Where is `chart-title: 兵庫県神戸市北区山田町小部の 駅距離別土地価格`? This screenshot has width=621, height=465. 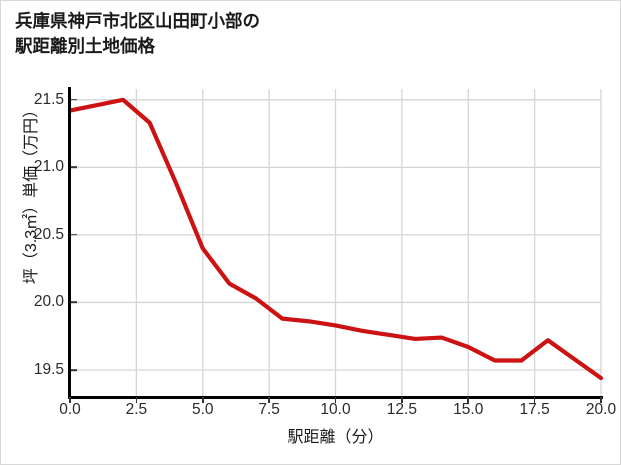 chart-title: 兵庫県神戸市北区山田町小部の 駅距離別土地価格 is located at coordinates (137, 33).